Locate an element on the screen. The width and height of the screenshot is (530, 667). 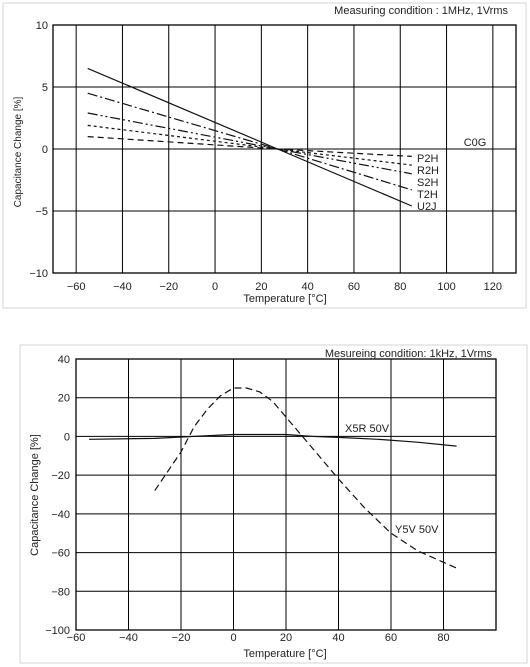
series-label: X5R 50V is located at coordinates (367, 429).